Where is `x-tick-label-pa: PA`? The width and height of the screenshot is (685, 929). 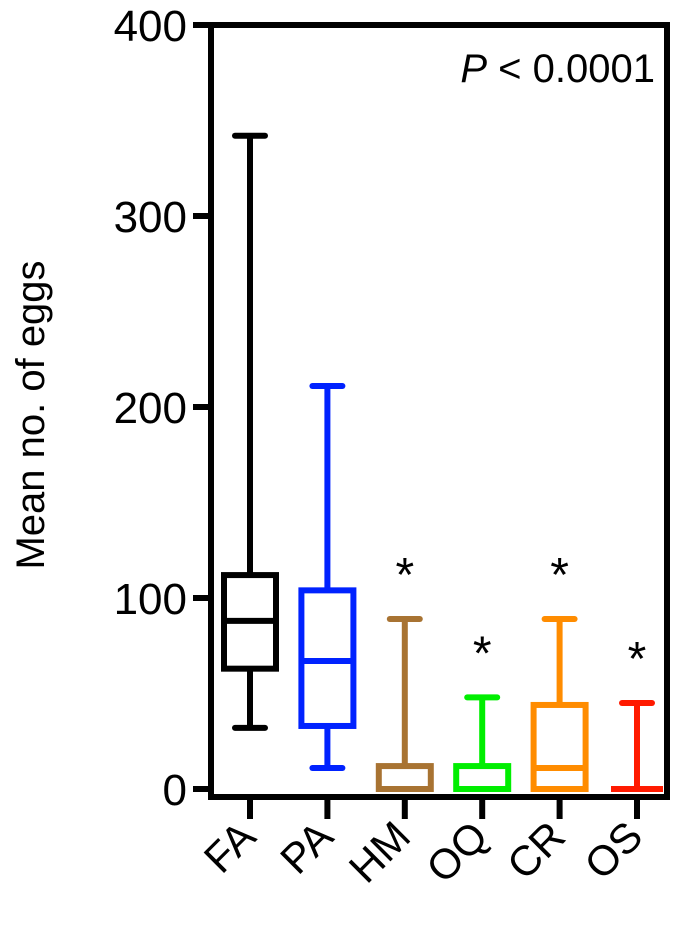
x-tick-label-pa: PA is located at coordinates (306, 847).